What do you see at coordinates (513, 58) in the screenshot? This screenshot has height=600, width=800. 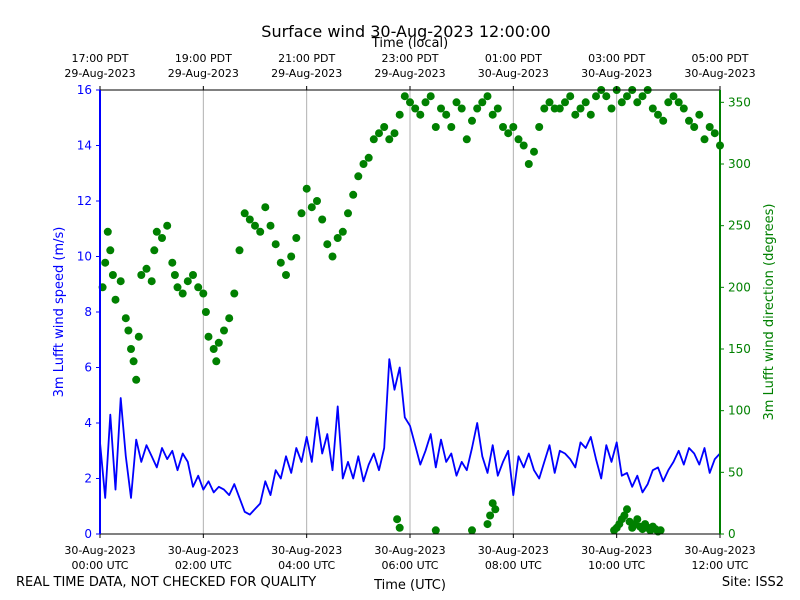 I see `top-tick-time: 01:00 PDT` at bounding box center [513, 58].